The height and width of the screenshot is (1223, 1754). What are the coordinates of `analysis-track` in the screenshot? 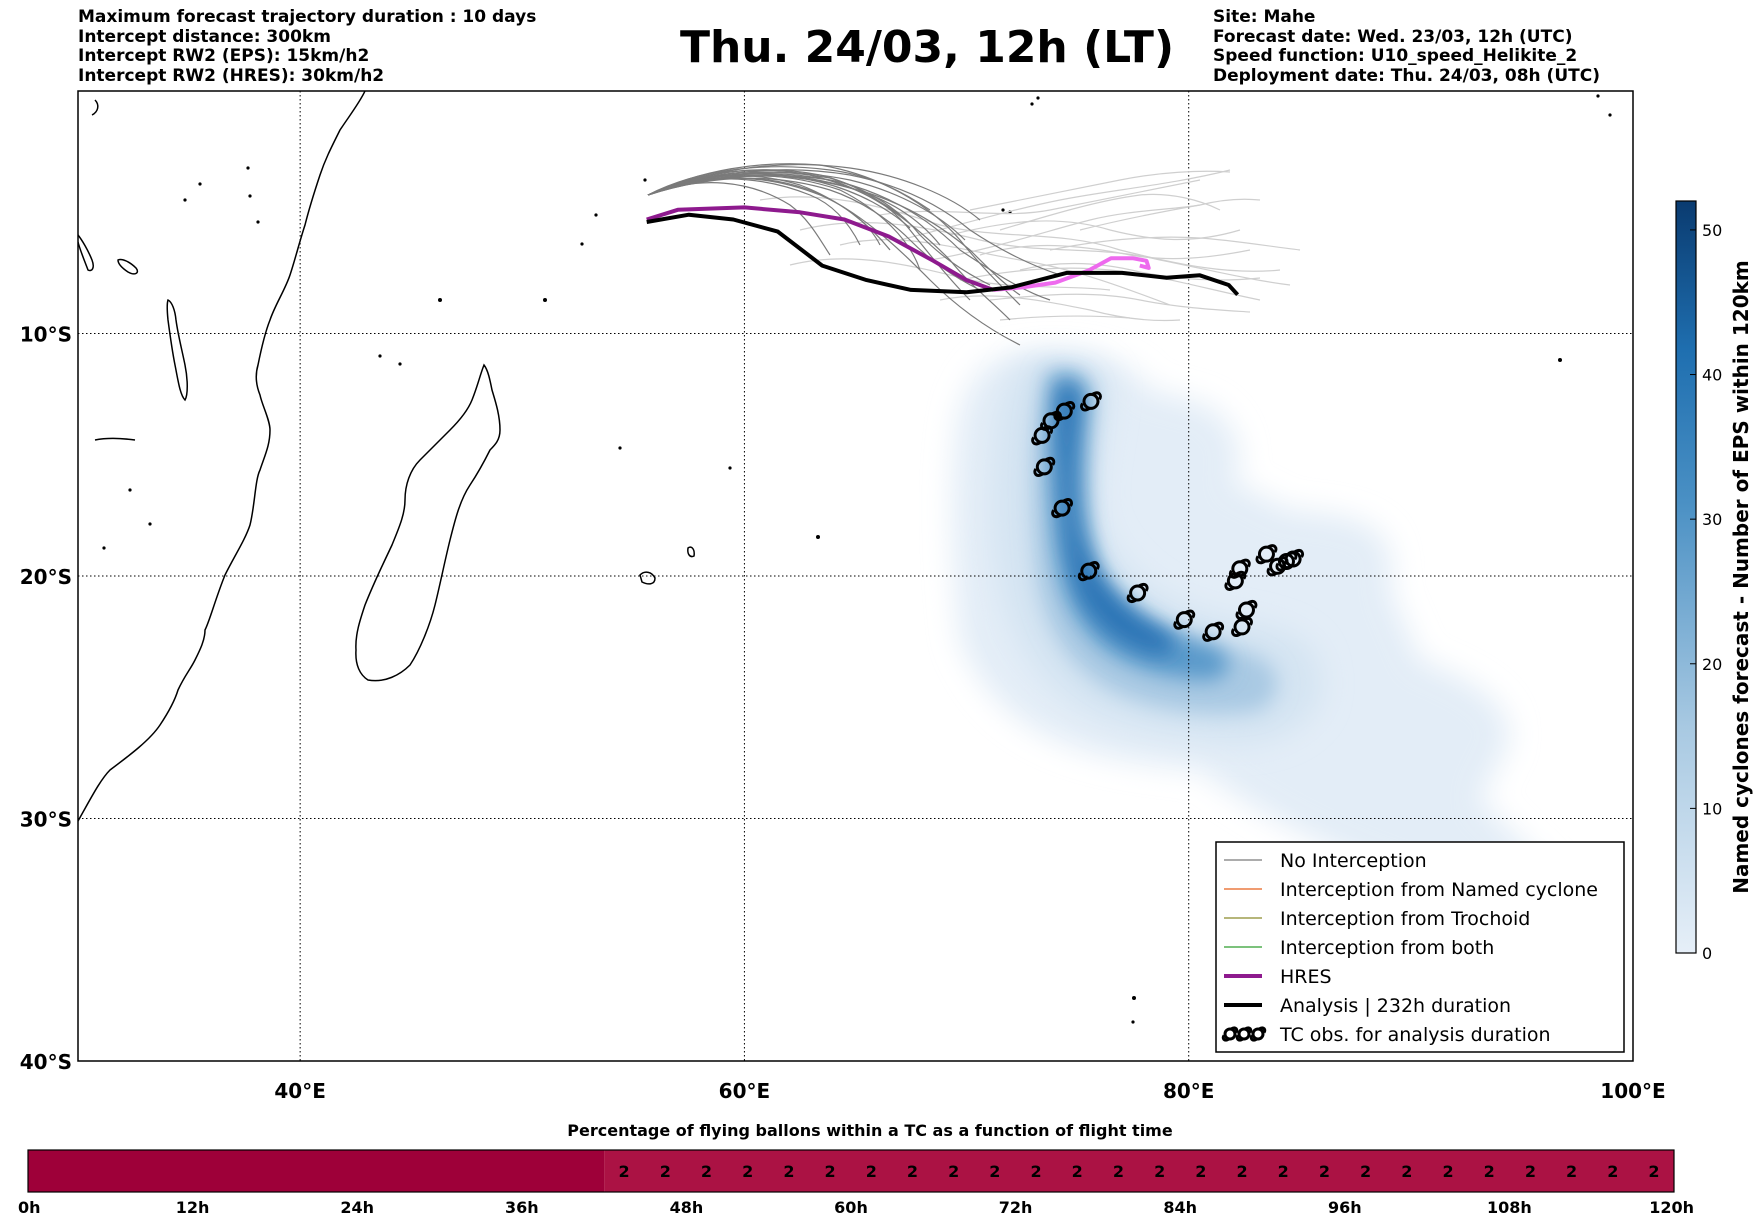 It's located at (943, 254).